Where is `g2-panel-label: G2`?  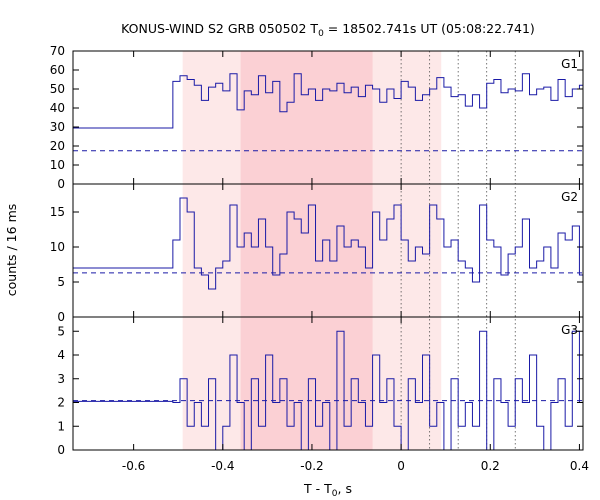 g2-panel-label: G2 is located at coordinates (569, 197).